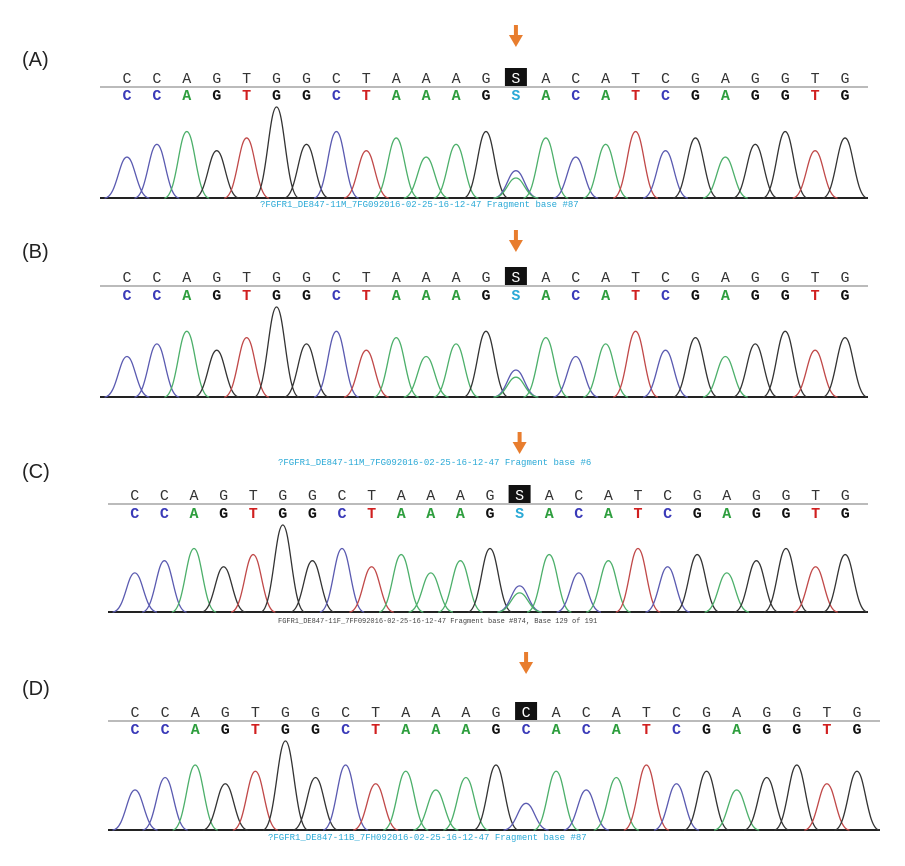  I want to click on highlight-box, so click(526, 711).